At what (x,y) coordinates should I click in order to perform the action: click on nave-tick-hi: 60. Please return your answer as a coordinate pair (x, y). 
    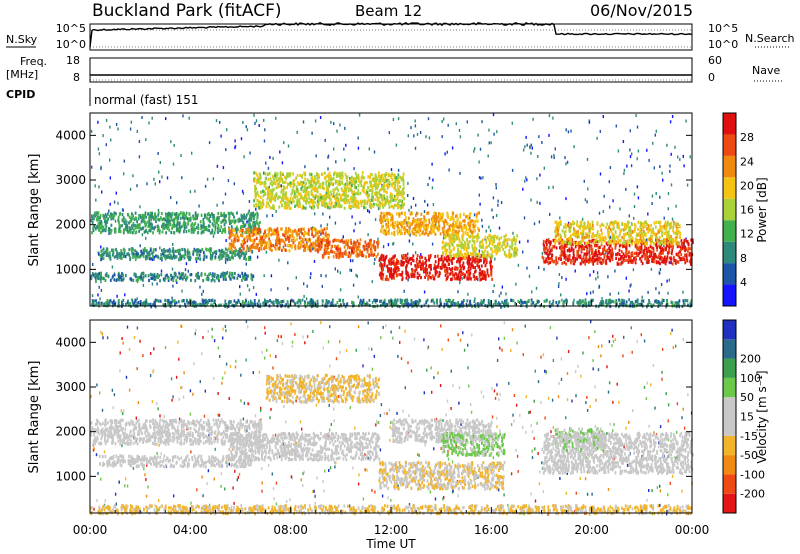
    Looking at the image, I should click on (715, 60).